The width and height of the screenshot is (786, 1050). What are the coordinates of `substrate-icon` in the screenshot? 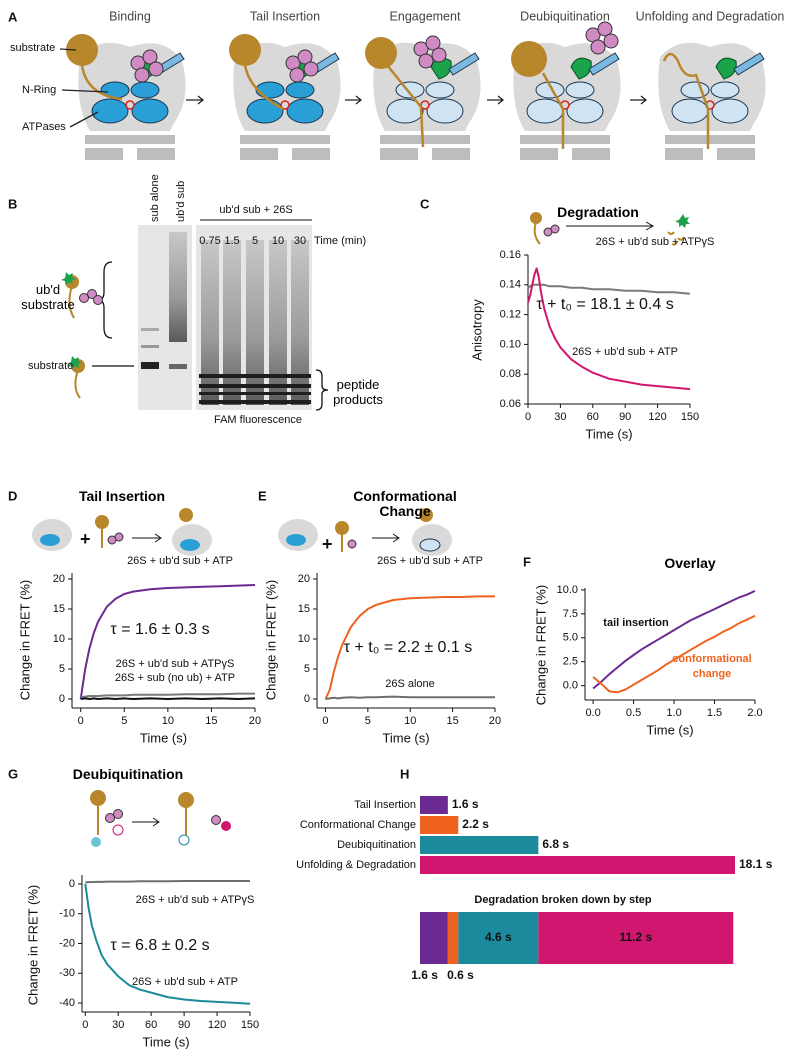 It's located at (76, 377).